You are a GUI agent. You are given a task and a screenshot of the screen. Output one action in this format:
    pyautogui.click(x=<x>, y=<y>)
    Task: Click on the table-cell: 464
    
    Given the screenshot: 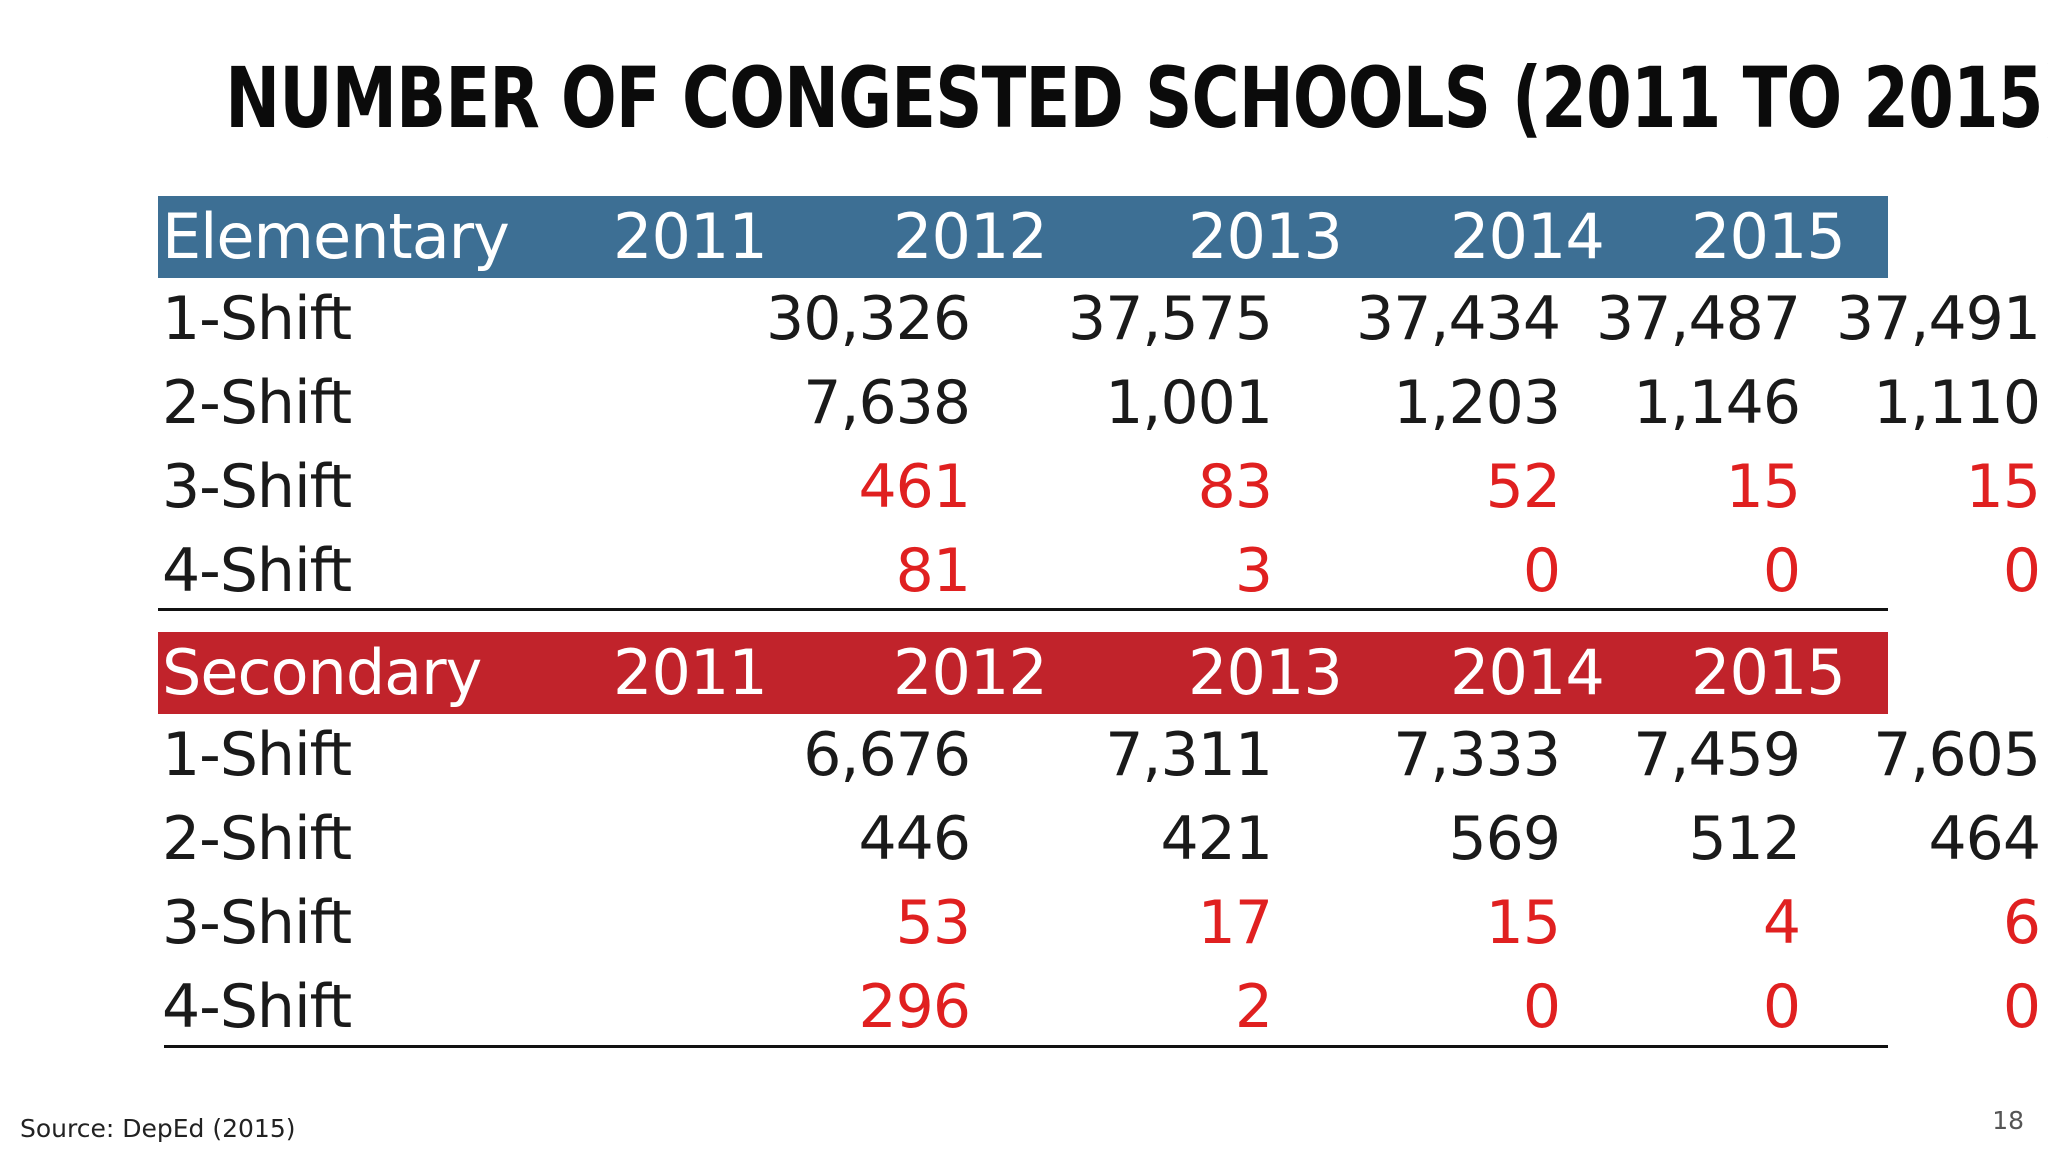 What is the action you would take?
    pyautogui.click(x=1984, y=839)
    